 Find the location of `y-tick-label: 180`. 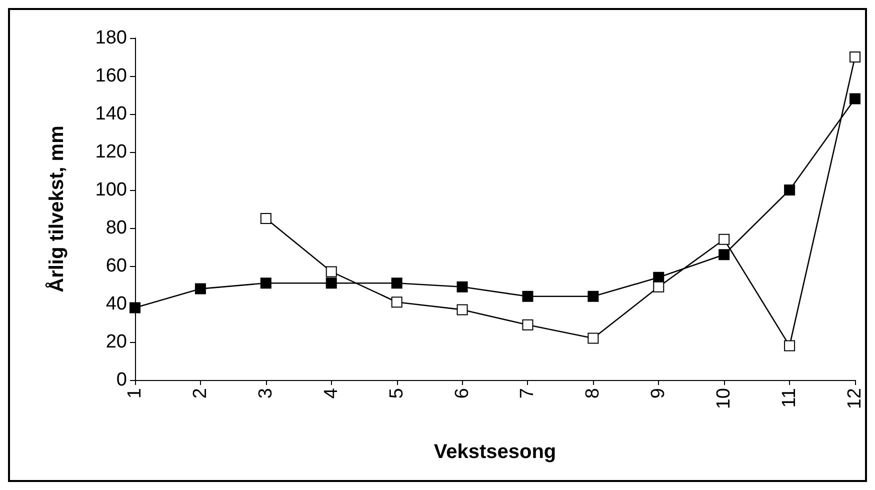

y-tick-label: 180 is located at coordinates (111, 38).